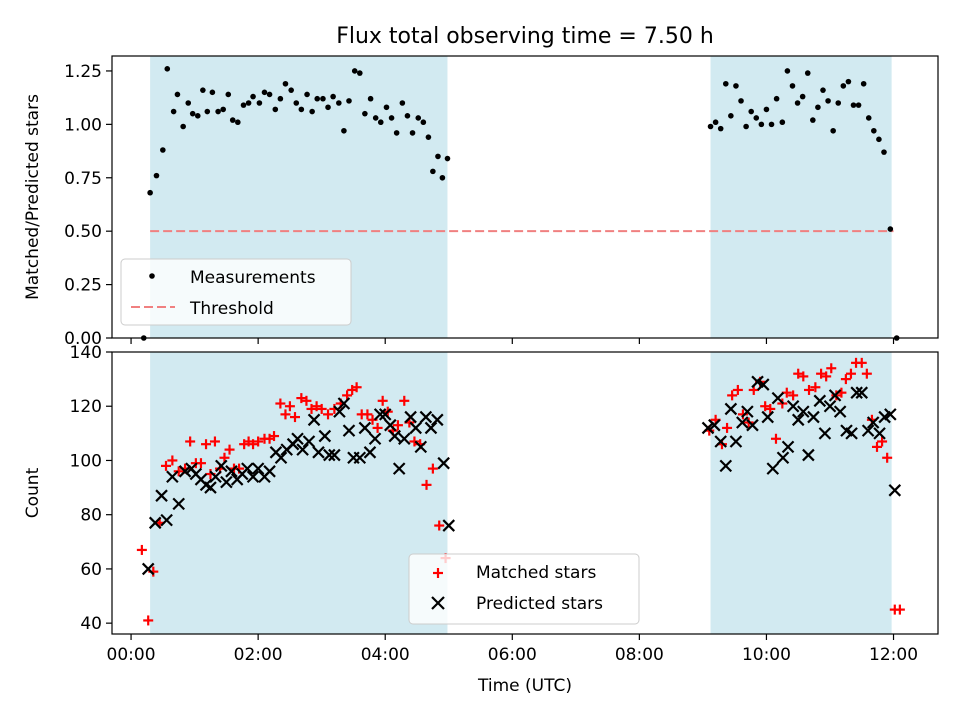 Image resolution: width=960 pixels, height=720 pixels. What do you see at coordinates (83, 286) in the screenshot?
I see `y-tick-label: 0.25` at bounding box center [83, 286].